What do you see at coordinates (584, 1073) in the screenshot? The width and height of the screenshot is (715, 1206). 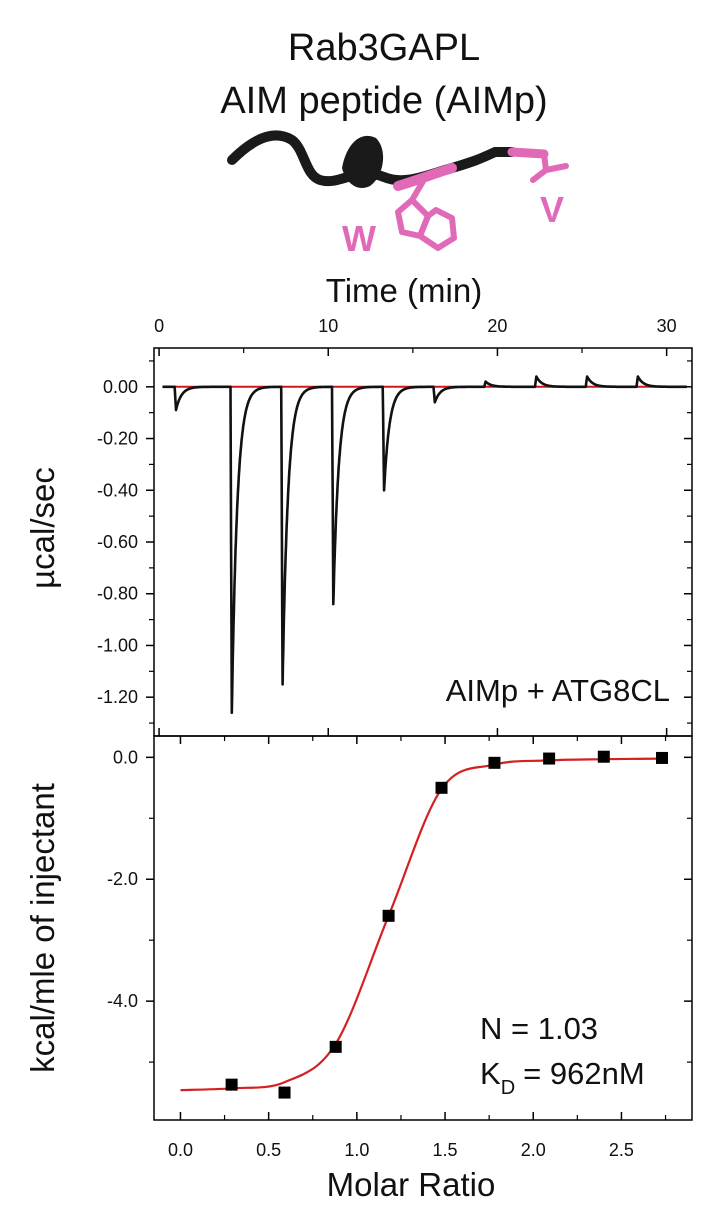 I see `kd-value: = 962nM` at bounding box center [584, 1073].